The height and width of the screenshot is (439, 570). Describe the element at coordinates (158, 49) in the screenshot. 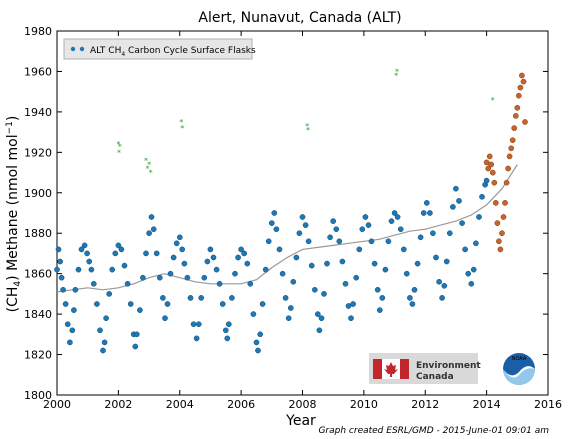

I see `legend-box` at that location.